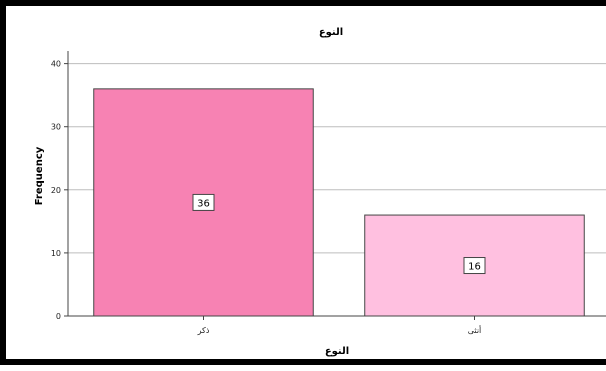  I want to click on x-tick-label-0: ذكر, so click(203, 330).